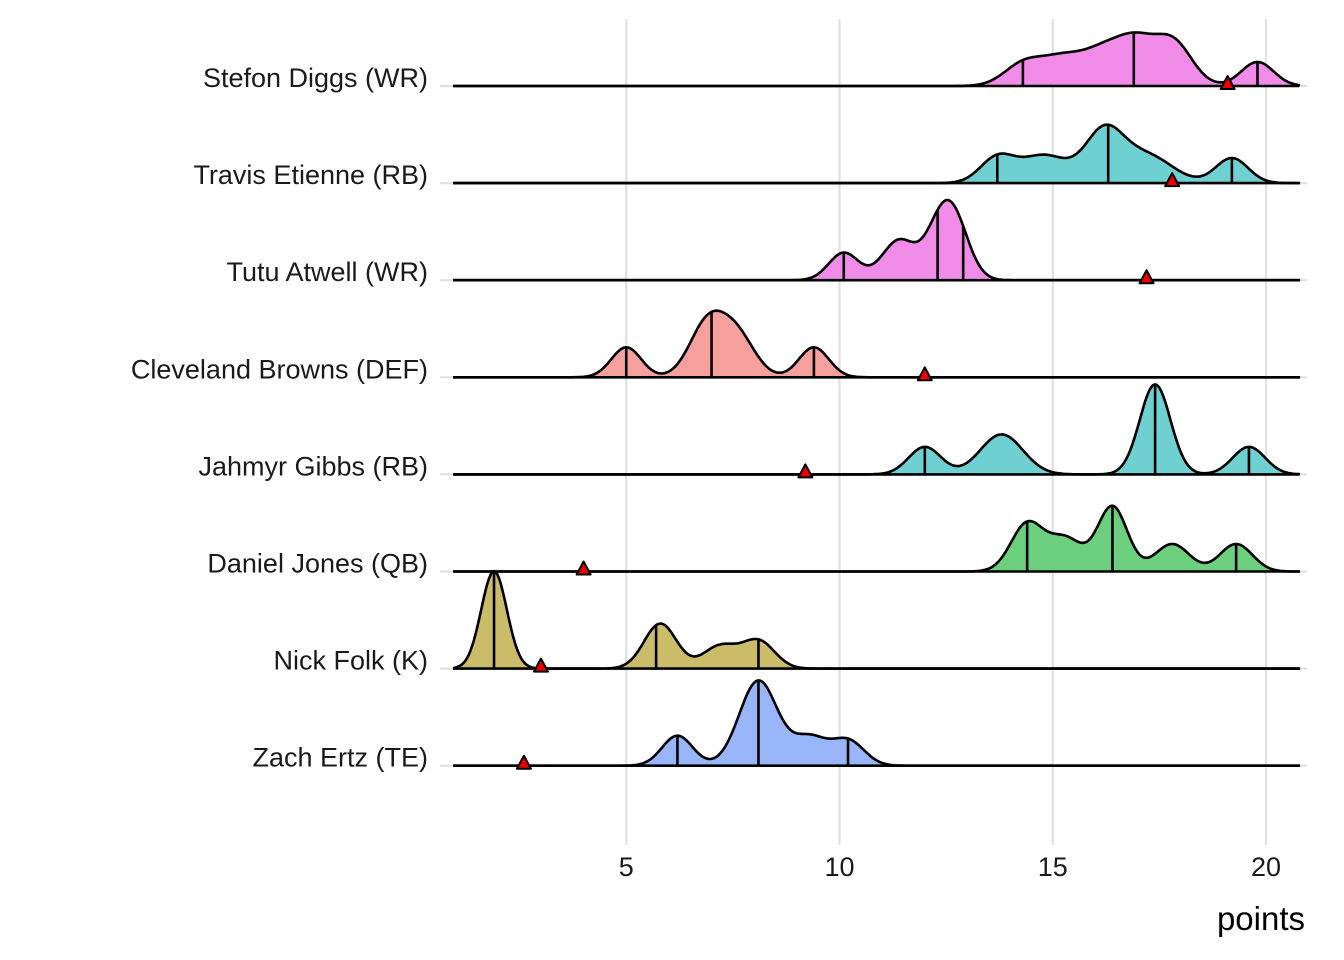 The width and height of the screenshot is (1344, 960). I want to click on x-tick-label: 15, so click(1053, 867).